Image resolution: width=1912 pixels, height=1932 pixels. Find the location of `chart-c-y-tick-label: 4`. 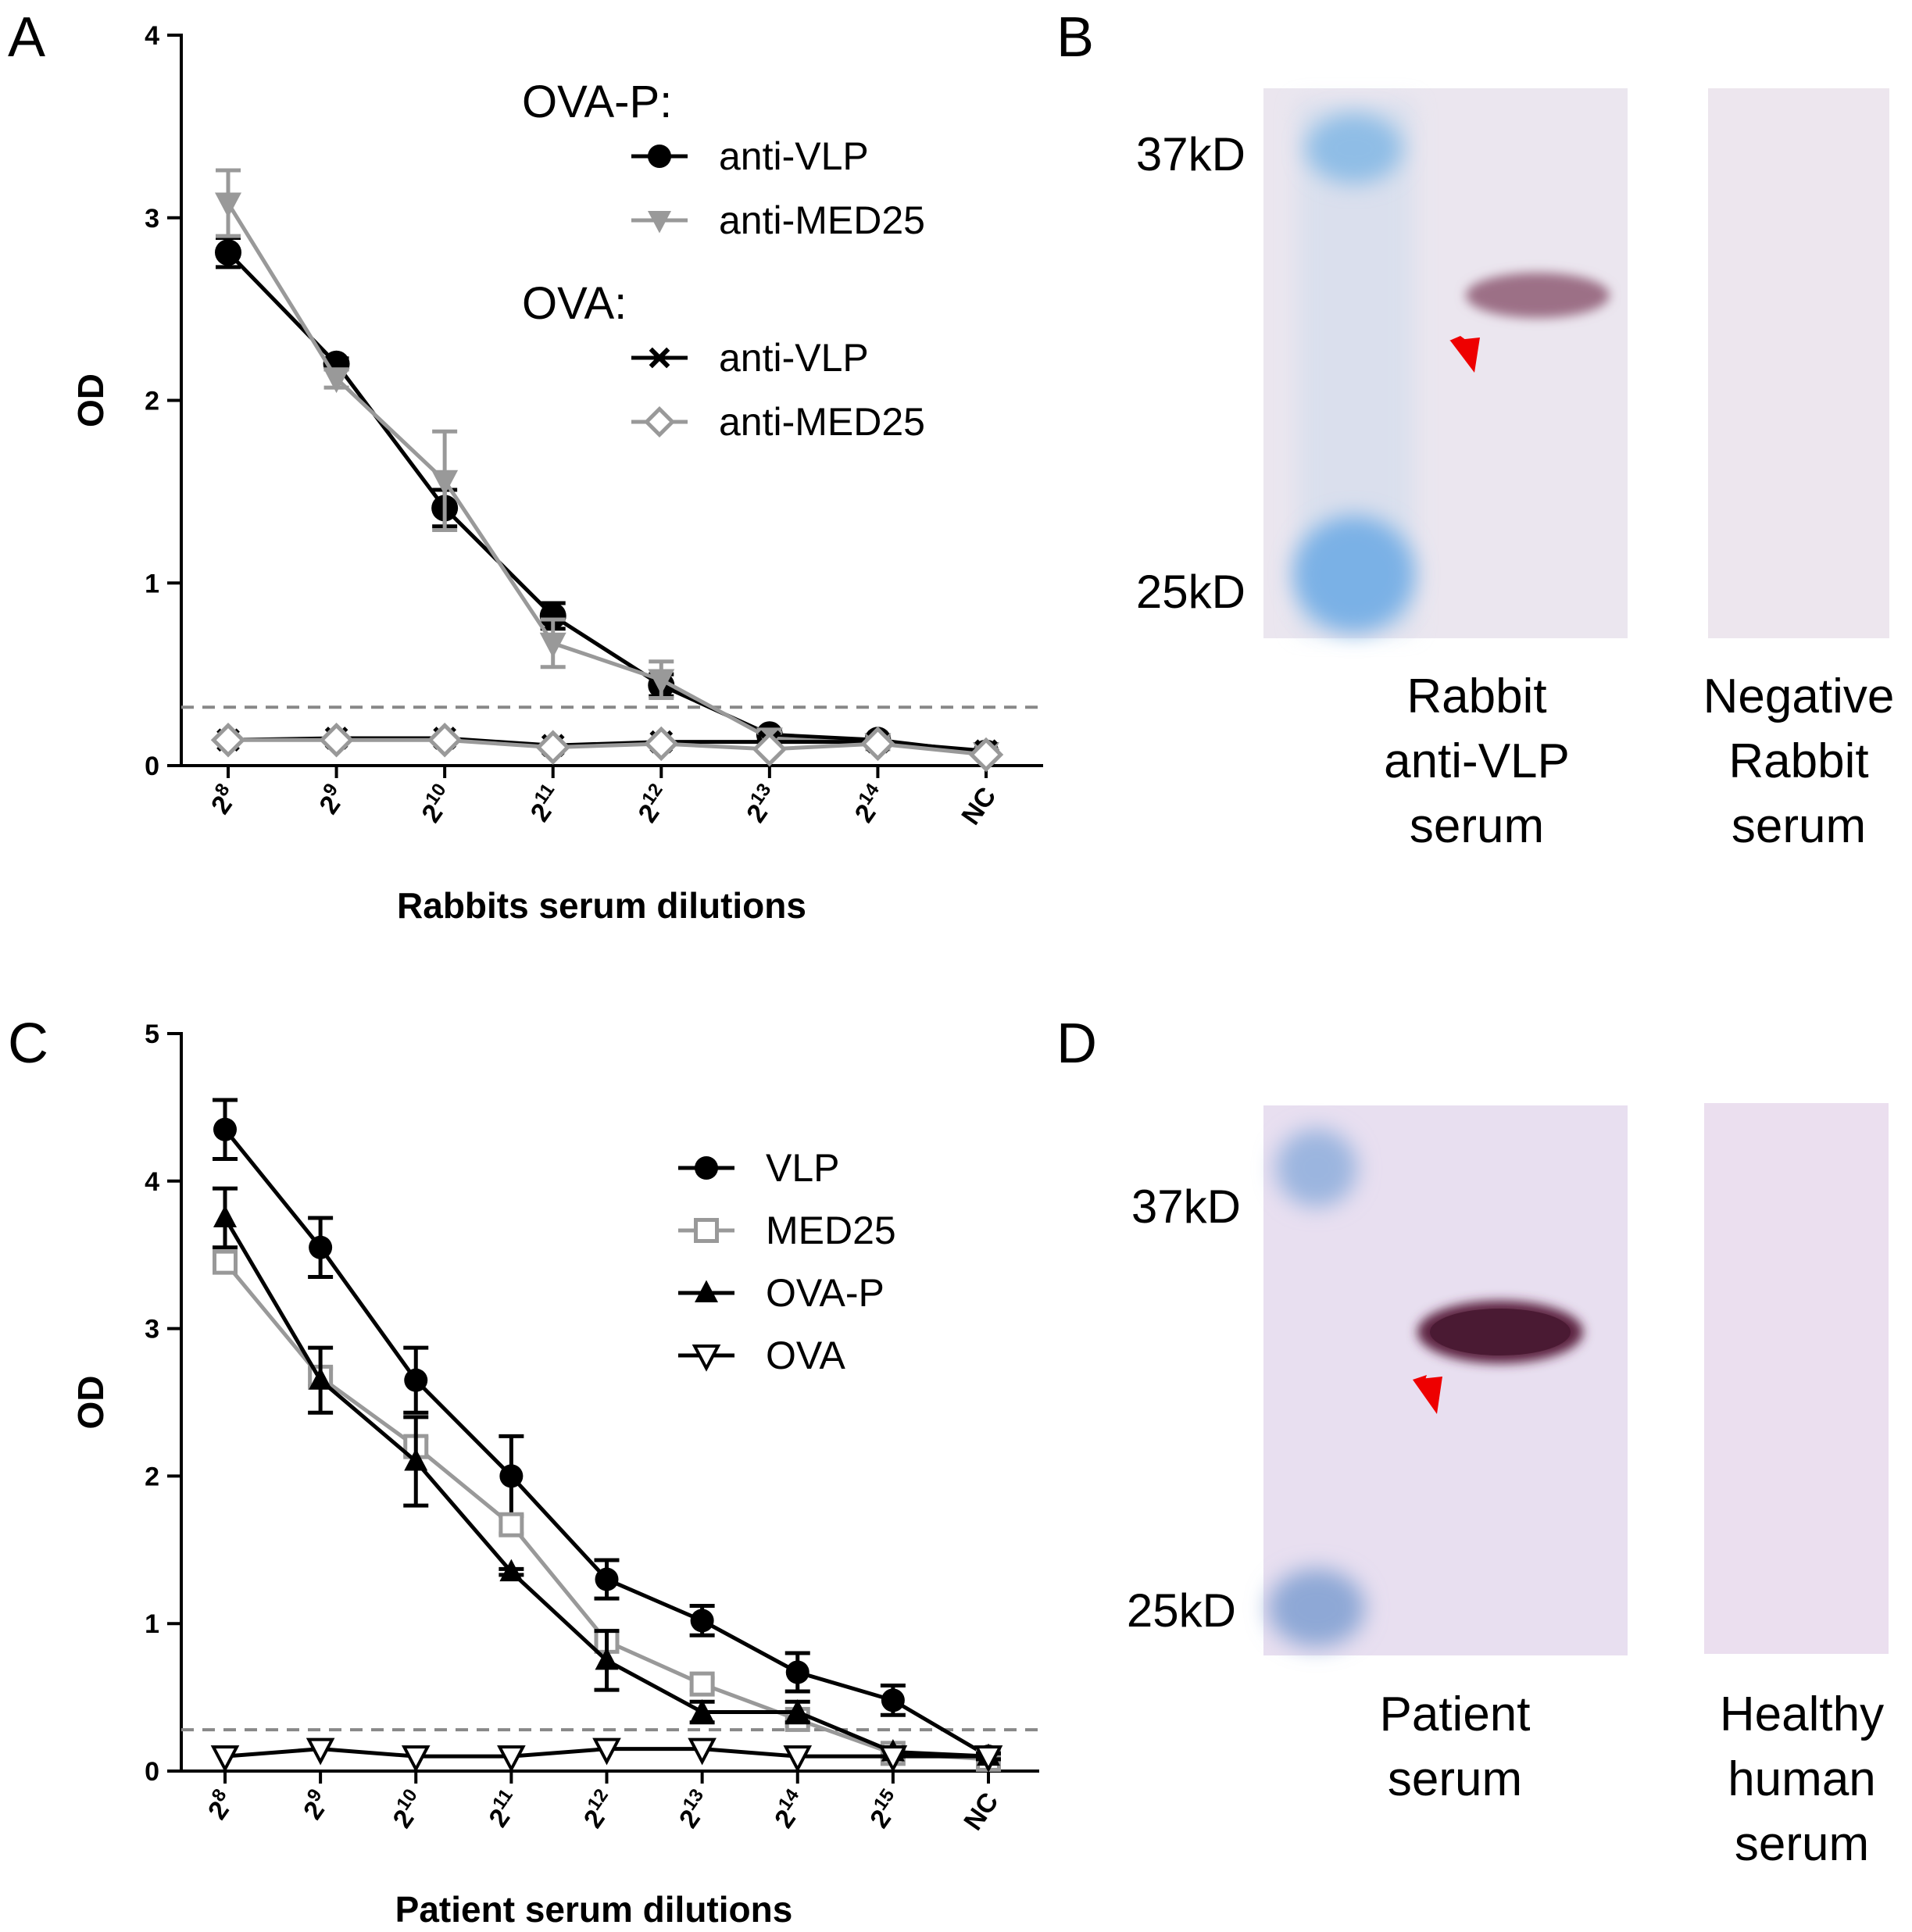

chart-c-y-tick-label: 4 is located at coordinates (152, 1182).